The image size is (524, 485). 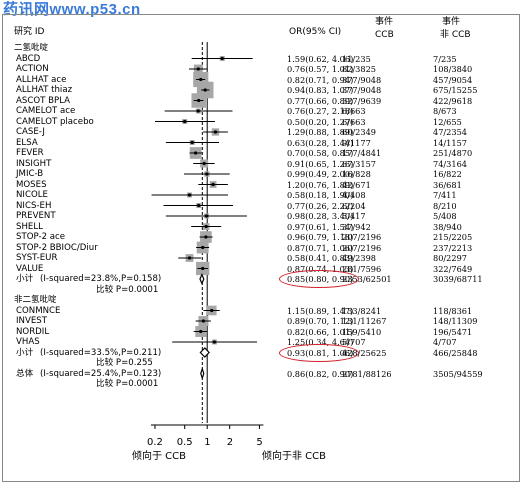 What do you see at coordinates (320, 321) in the screenshot?
I see `study-or-ci: 0.89(0.70, 1.12)` at bounding box center [320, 321].